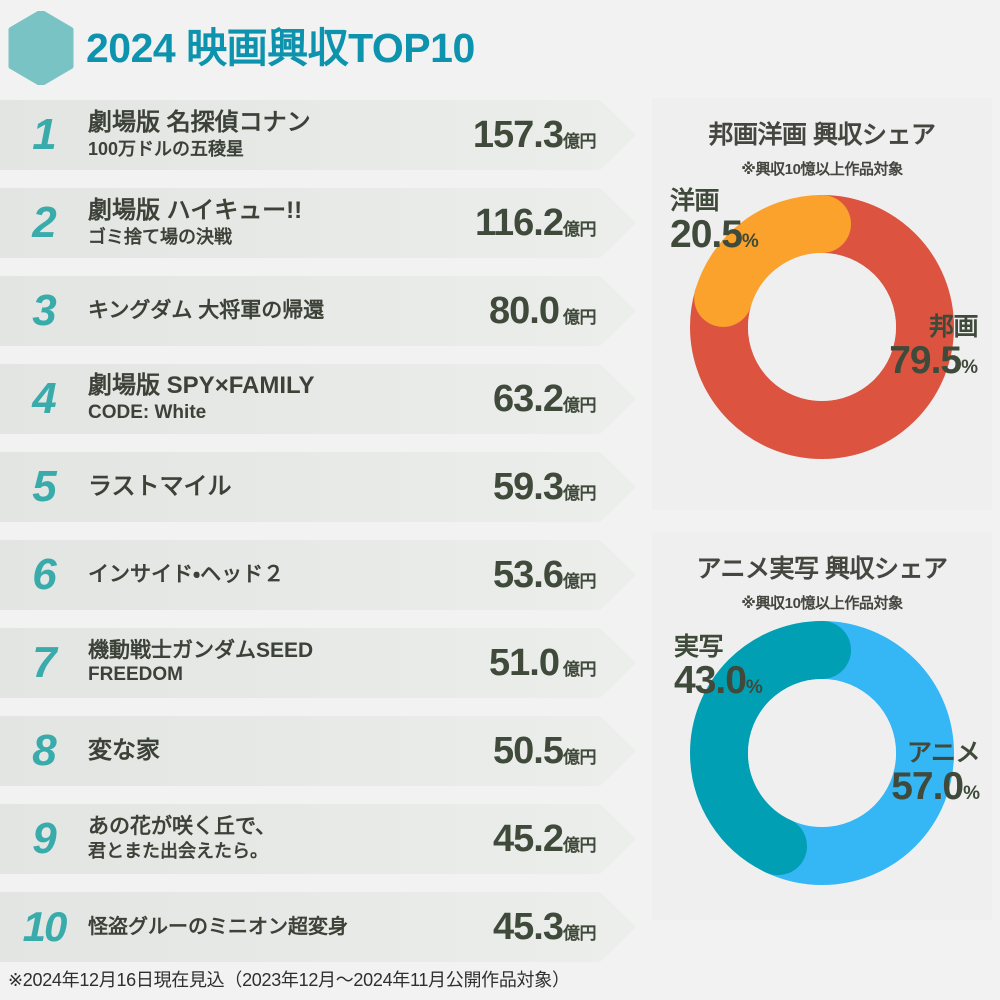  I want to click on chart-title: アニメ実写 興収シェア, so click(822, 569).